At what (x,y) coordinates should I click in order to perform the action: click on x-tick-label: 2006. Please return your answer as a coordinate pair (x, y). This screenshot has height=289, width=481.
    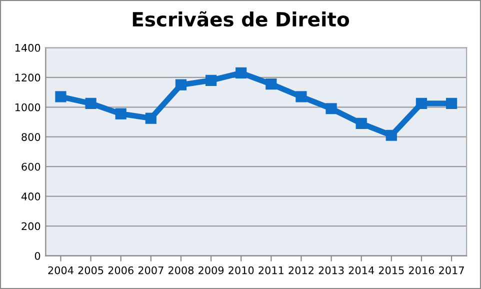
    Looking at the image, I should click on (121, 270).